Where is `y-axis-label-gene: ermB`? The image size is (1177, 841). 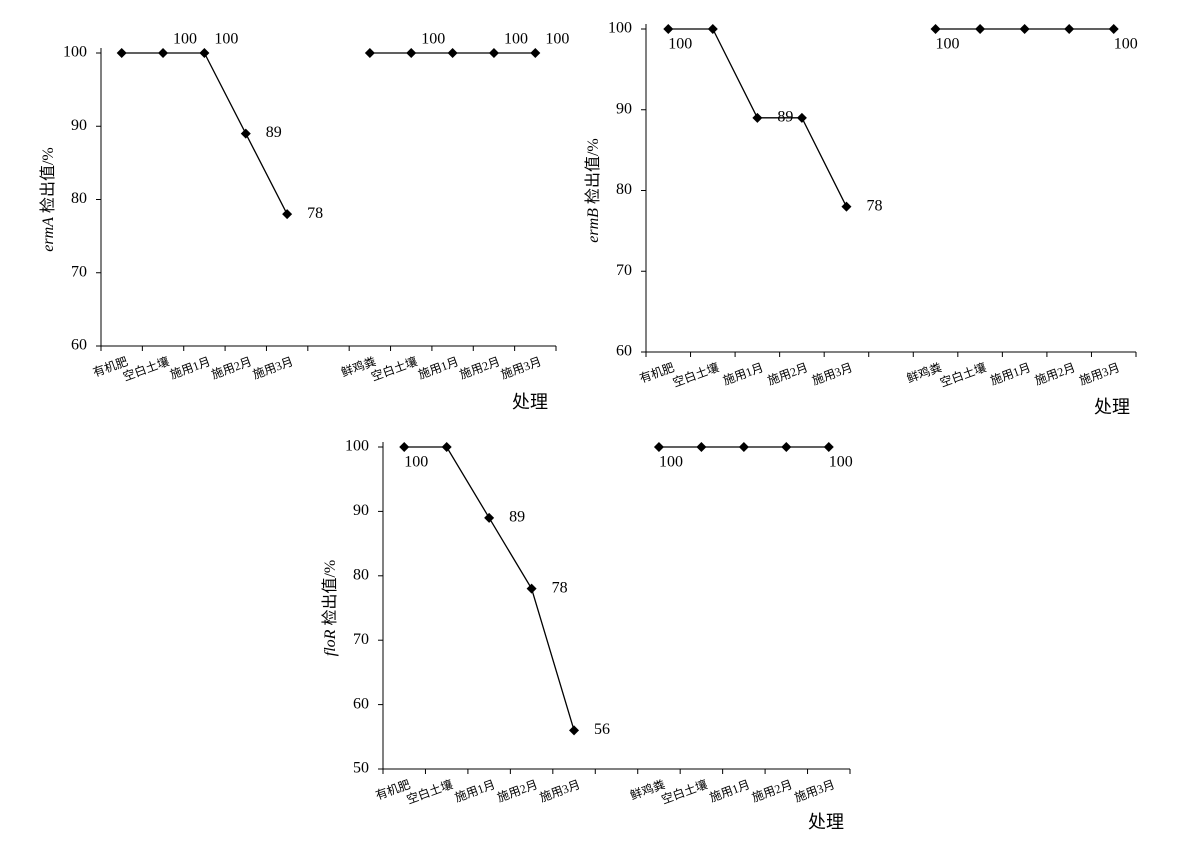 y-axis-label-gene: ermB is located at coordinates (593, 225).